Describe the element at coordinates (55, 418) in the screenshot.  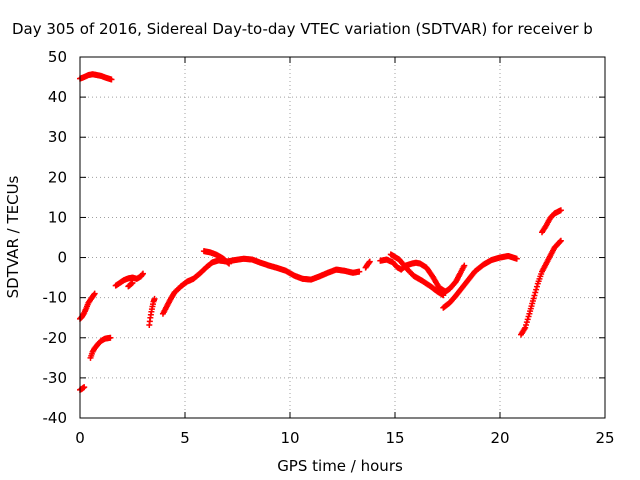
I see `y-tick-label: -40` at that location.